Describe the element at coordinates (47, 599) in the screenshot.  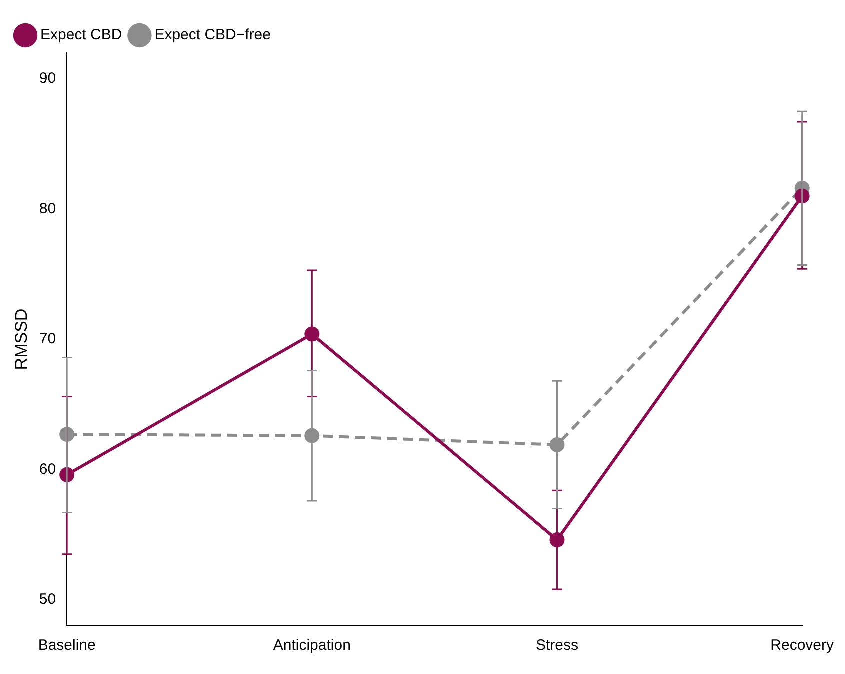
I see `y-tick-label: 50` at that location.